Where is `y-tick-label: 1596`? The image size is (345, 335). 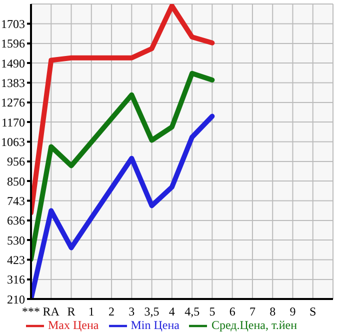 y-tick-label: 1596 is located at coordinates (13, 43).